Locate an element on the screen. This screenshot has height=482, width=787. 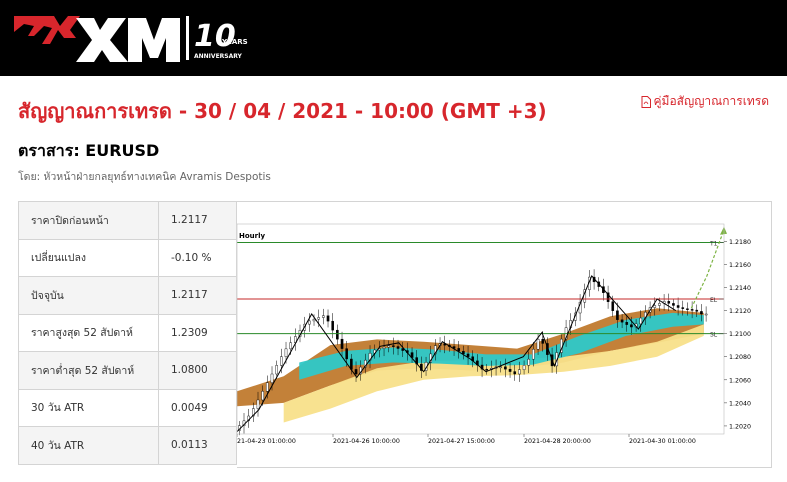
x-tick-label: 2021-04-27 15:00:00 is located at coordinates (461, 441).